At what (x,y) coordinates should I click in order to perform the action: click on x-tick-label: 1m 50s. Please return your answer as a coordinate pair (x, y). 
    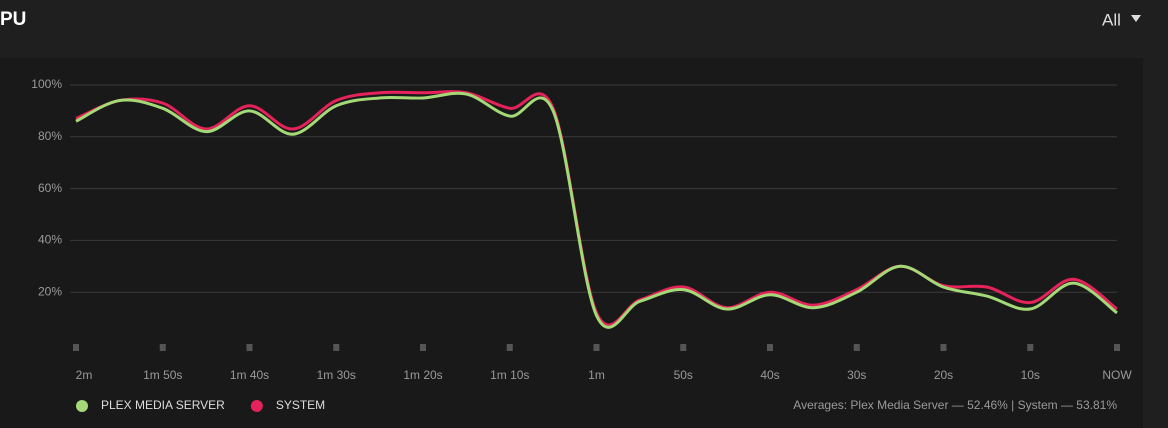
    Looking at the image, I should click on (162, 375).